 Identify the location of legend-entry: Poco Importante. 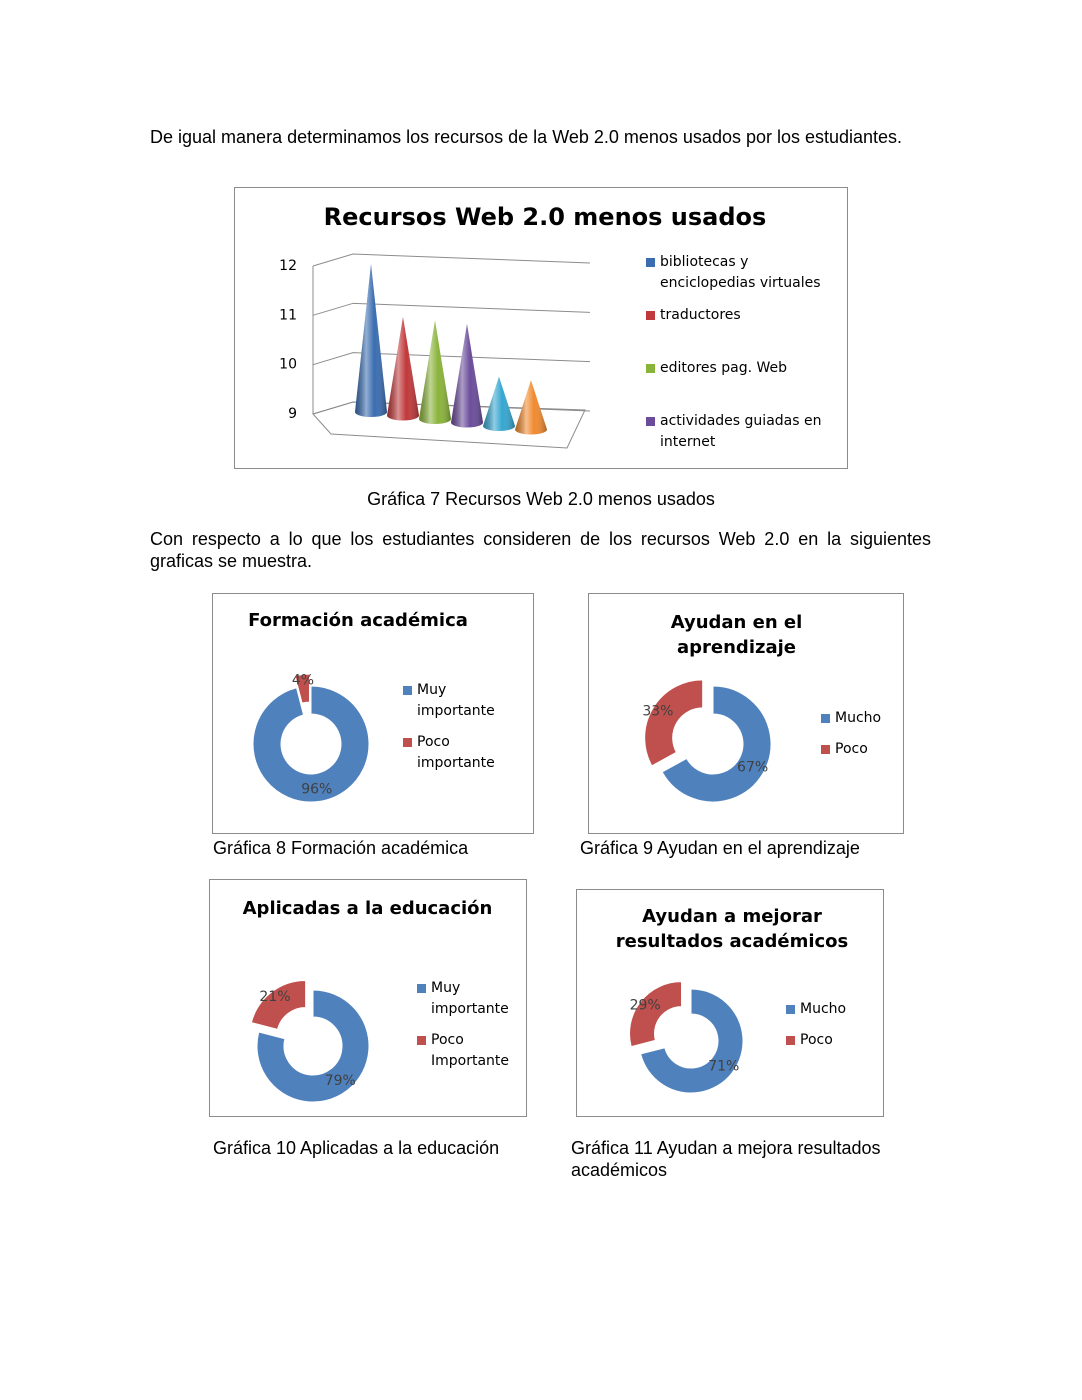
(467, 1051).